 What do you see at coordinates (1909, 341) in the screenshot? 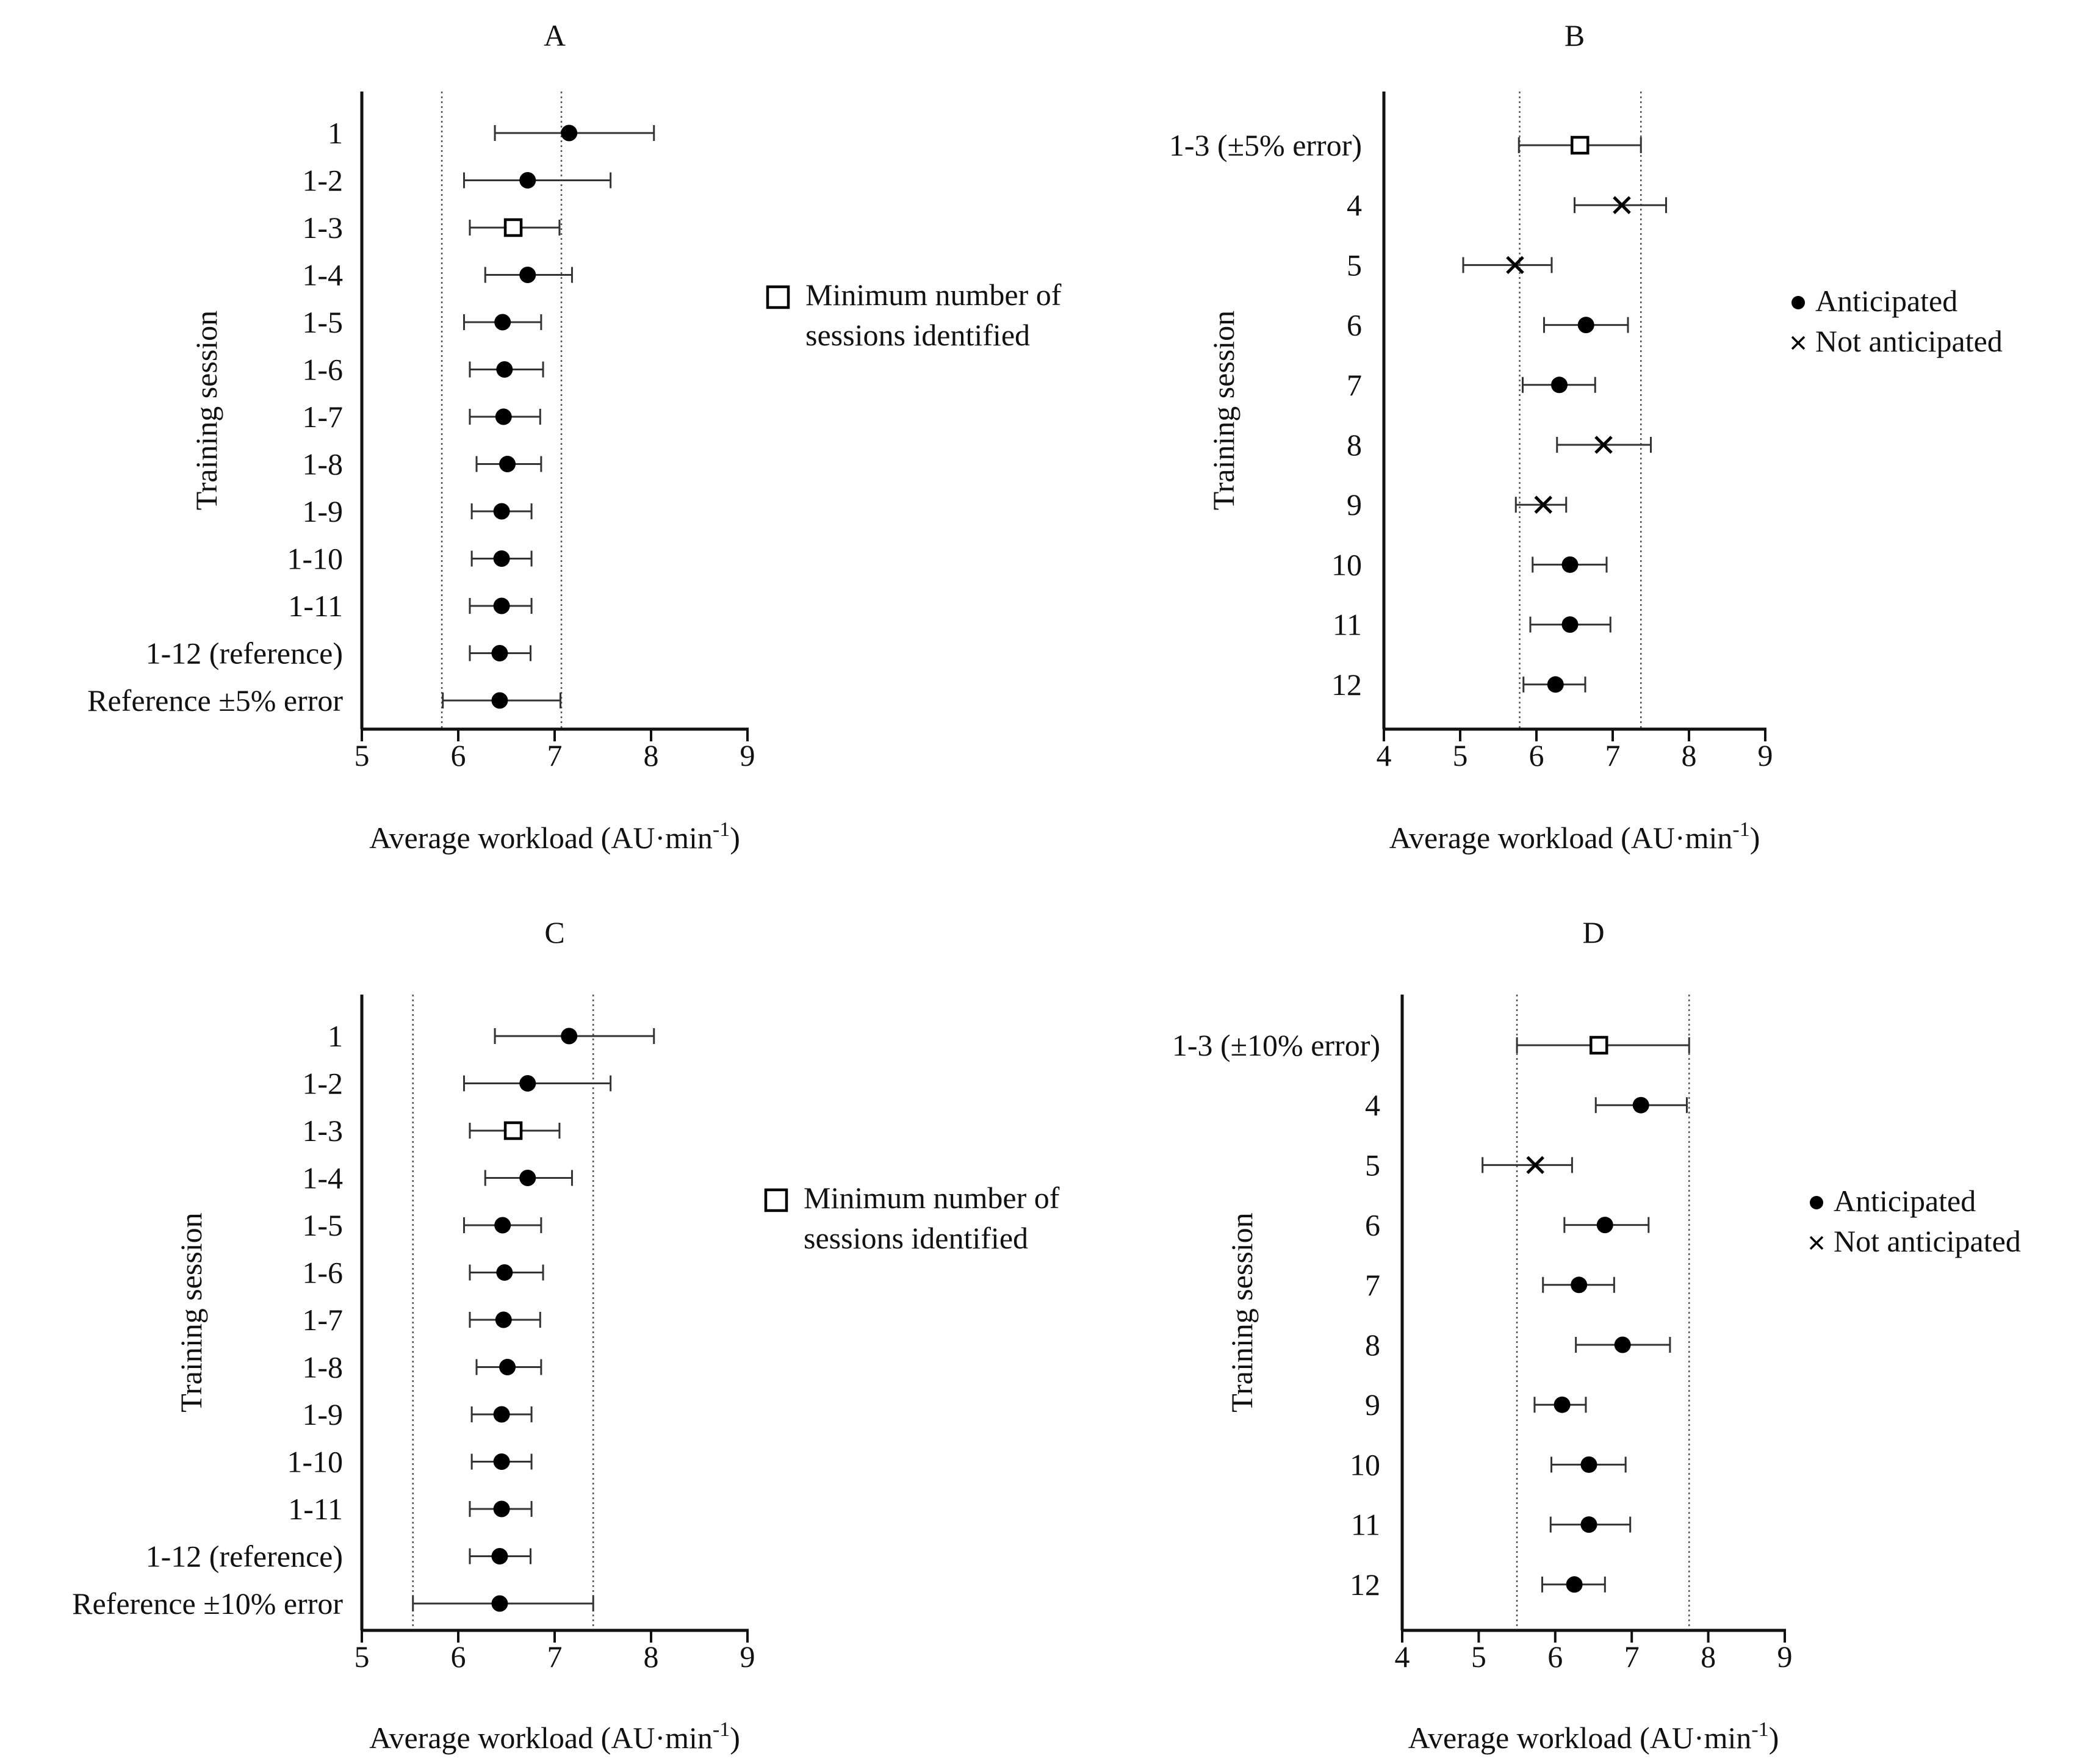
I see `legend-text: Not anticipated` at bounding box center [1909, 341].